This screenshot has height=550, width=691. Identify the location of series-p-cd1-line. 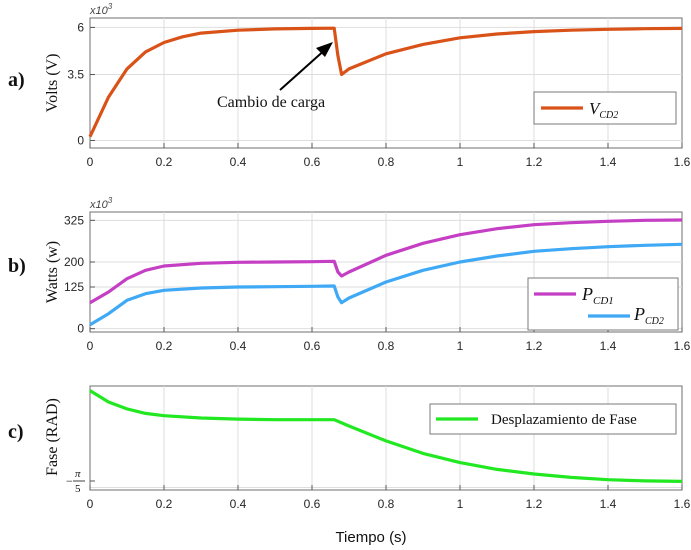
(386, 261).